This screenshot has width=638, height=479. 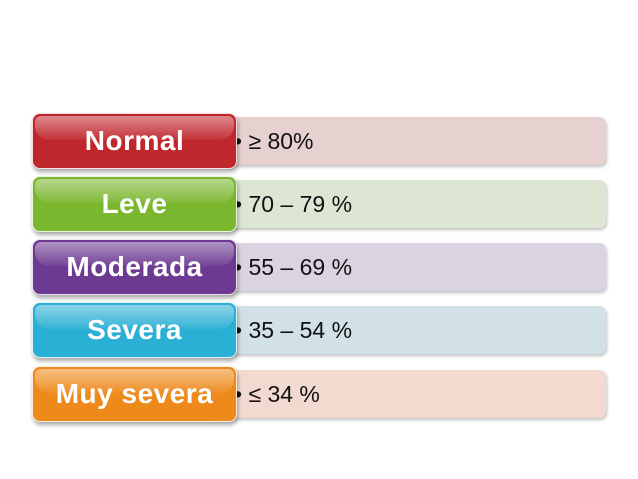 I want to click on value-text: • ≥ 80%, so click(x=274, y=140).